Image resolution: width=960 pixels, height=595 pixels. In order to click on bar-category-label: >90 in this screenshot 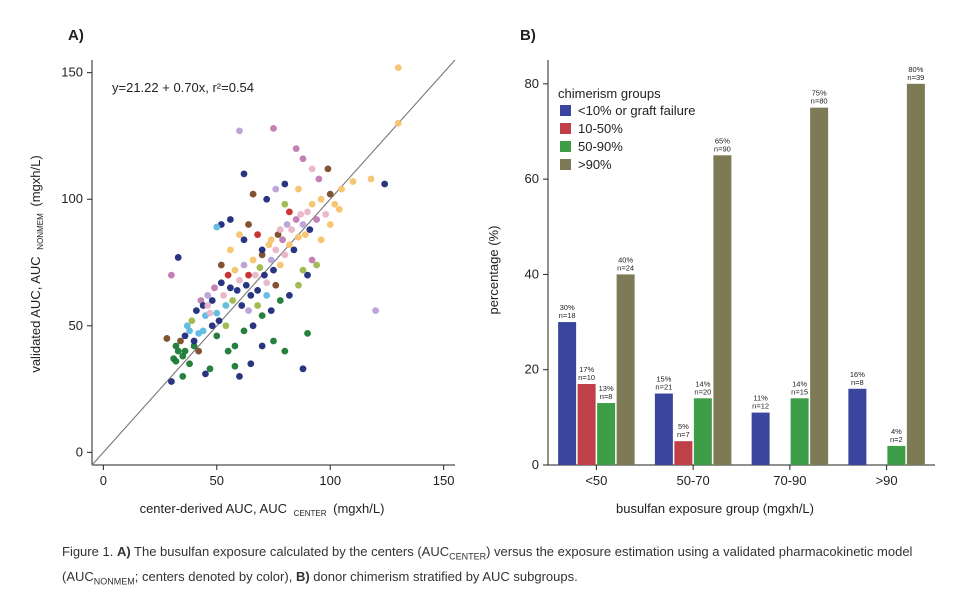, I will do `click(887, 480)`.